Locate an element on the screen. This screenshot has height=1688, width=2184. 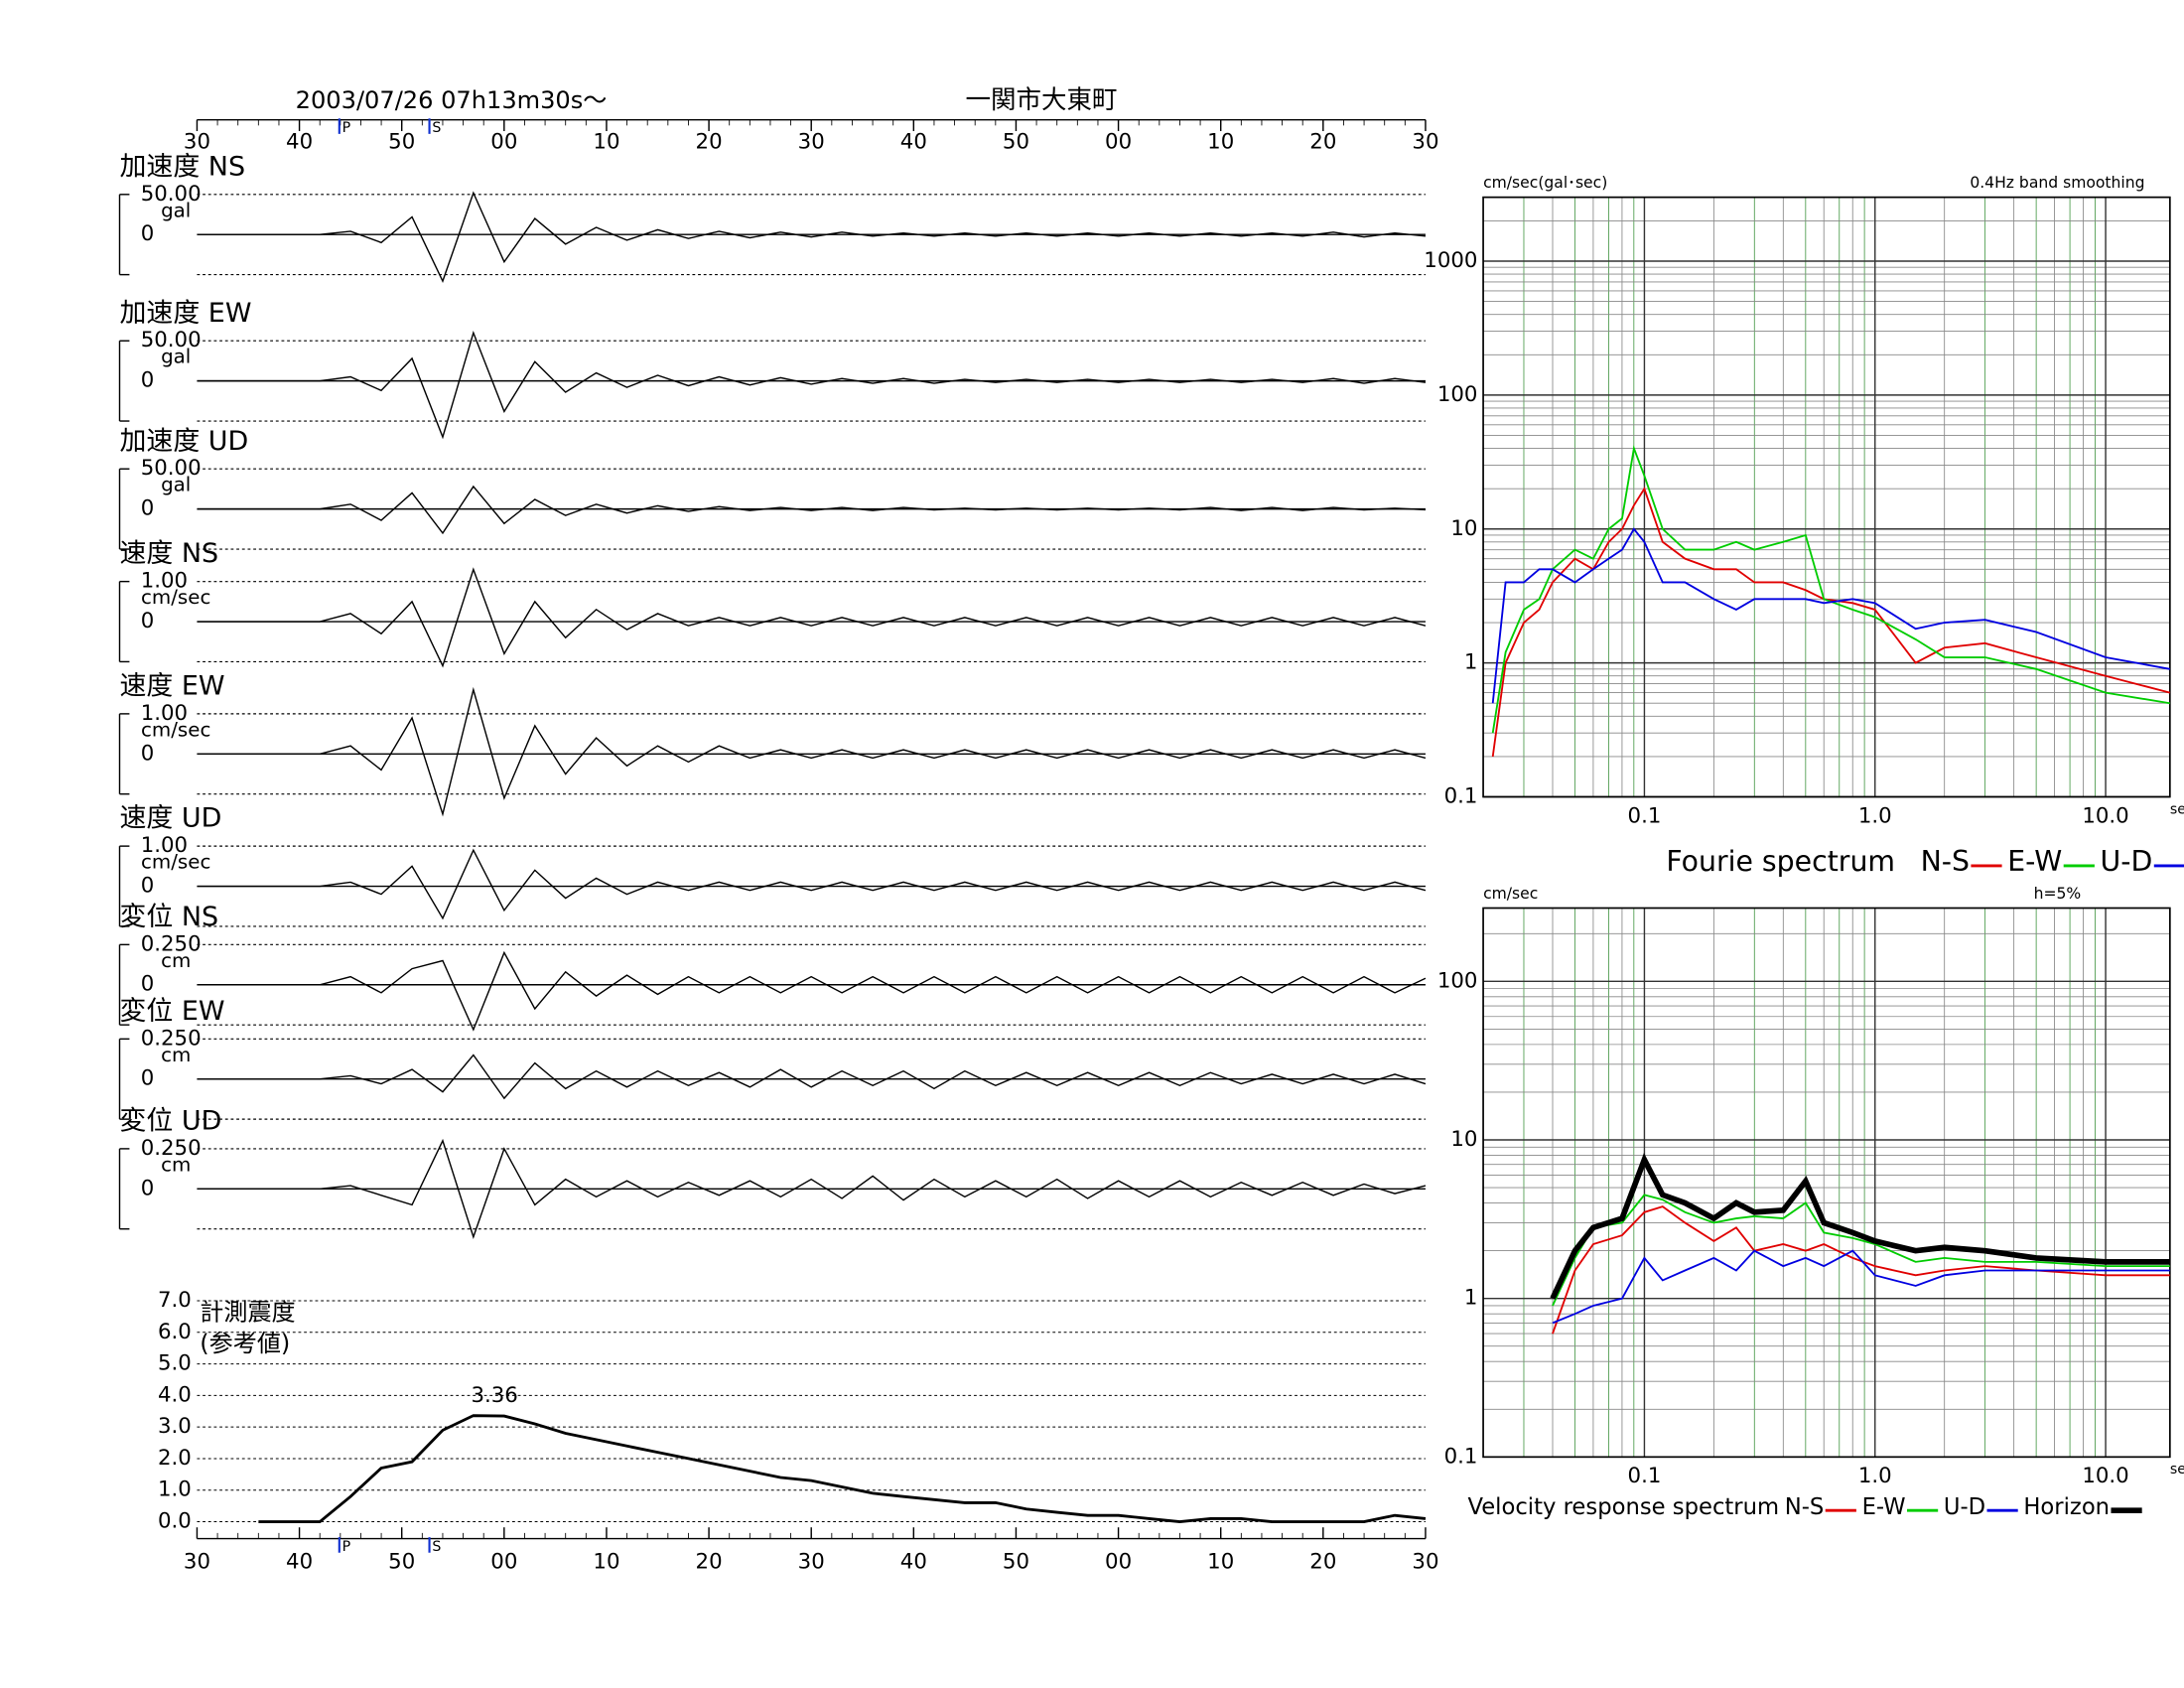
panel-name: 変位 NS is located at coordinates (168, 917).